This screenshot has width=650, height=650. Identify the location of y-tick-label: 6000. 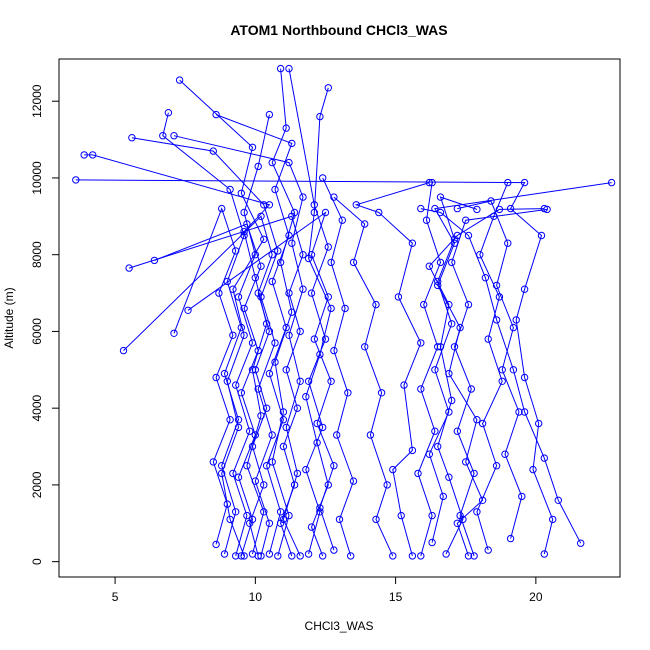
(37, 331).